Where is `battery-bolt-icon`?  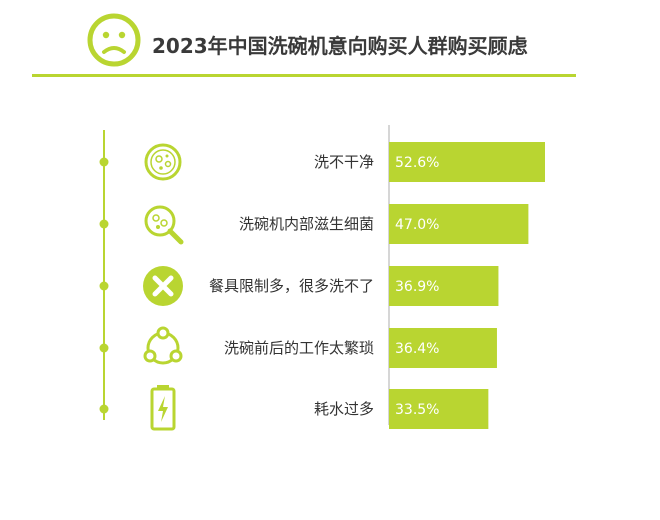
battery-bolt-icon is located at coordinates (163, 408).